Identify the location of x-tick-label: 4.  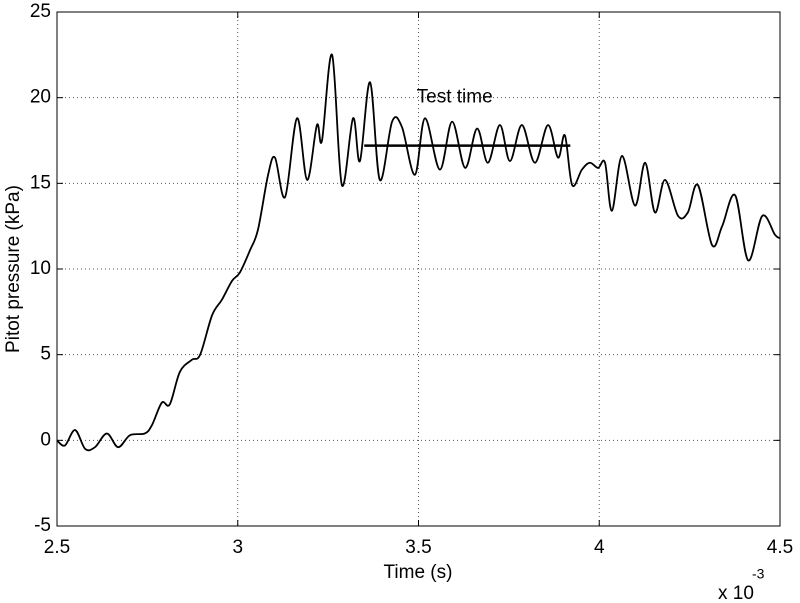
(599, 547).